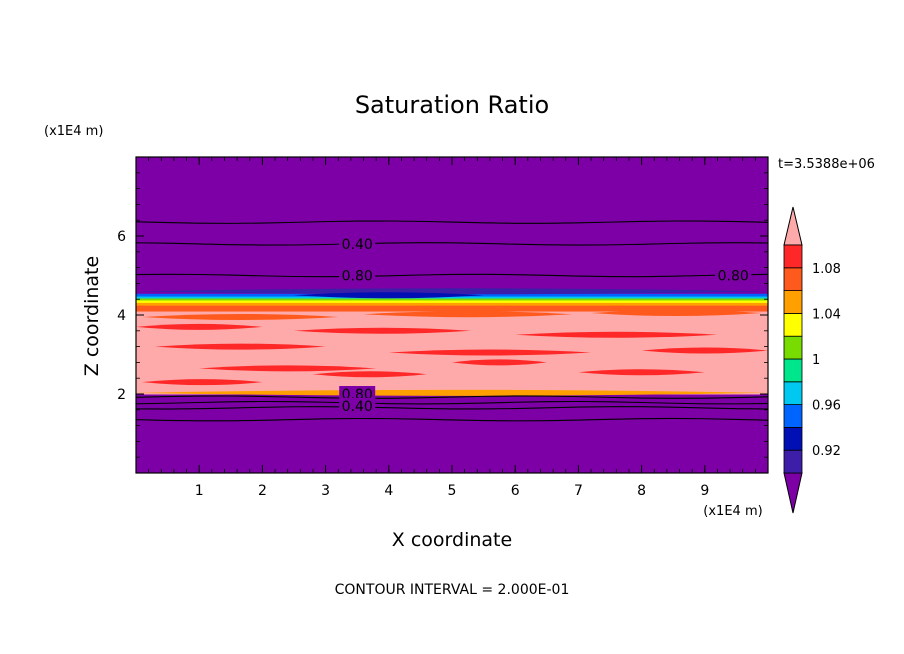 The image size is (904, 654). Describe the element at coordinates (73, 131) in the screenshot. I see `y-unit-label: (x1E4 m)` at that location.